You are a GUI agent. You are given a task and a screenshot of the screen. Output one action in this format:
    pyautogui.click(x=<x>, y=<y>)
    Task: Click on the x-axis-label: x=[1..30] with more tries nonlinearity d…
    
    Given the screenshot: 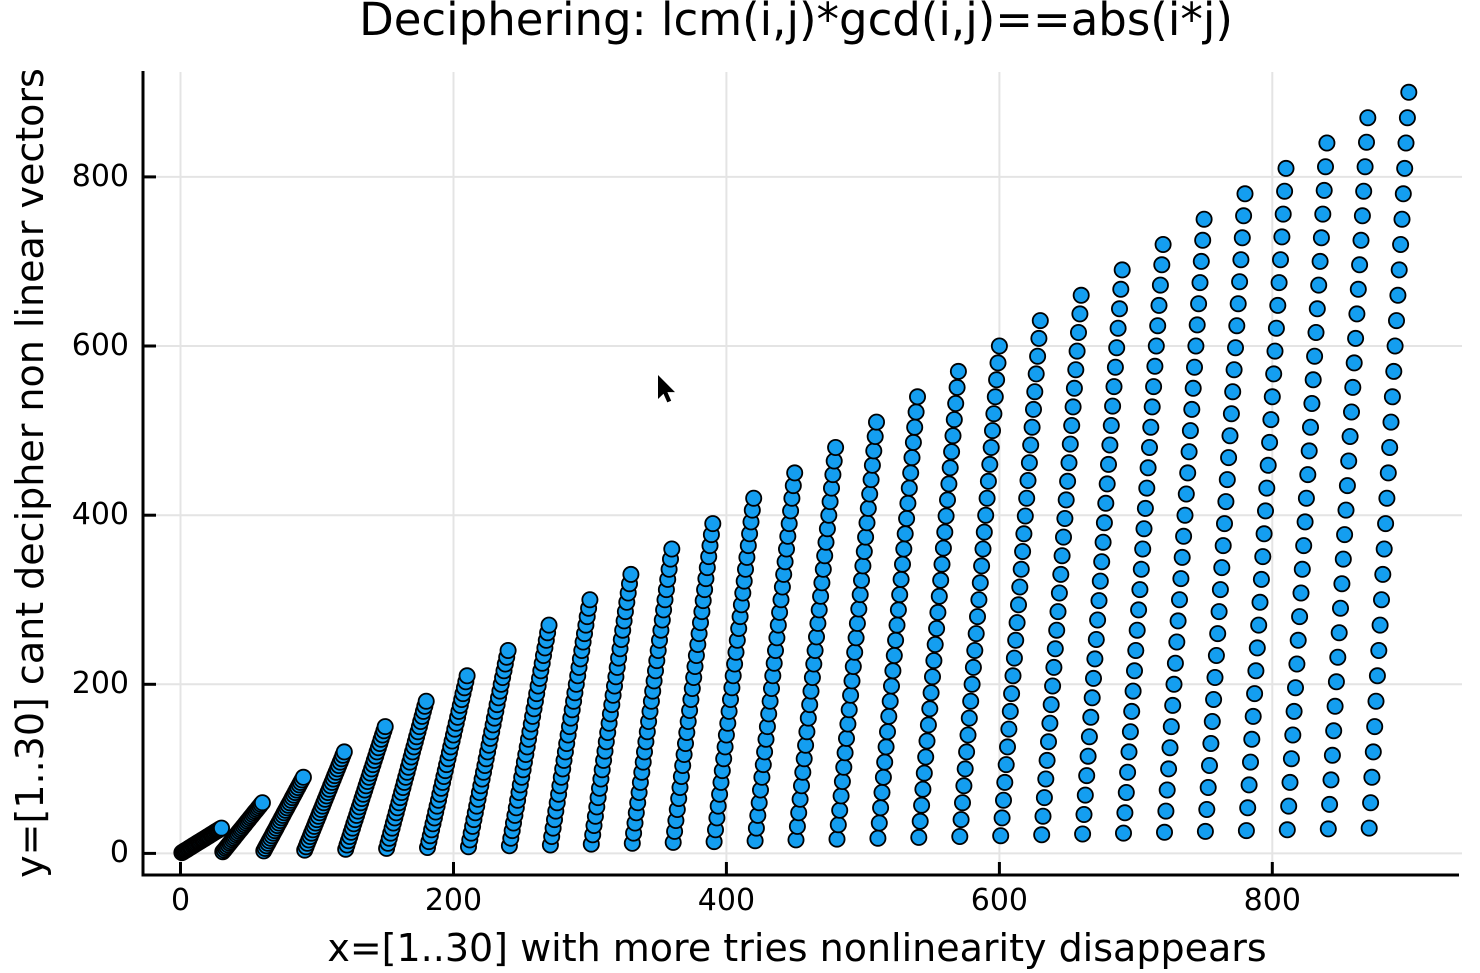 What is the action you would take?
    pyautogui.click(x=797, y=948)
    